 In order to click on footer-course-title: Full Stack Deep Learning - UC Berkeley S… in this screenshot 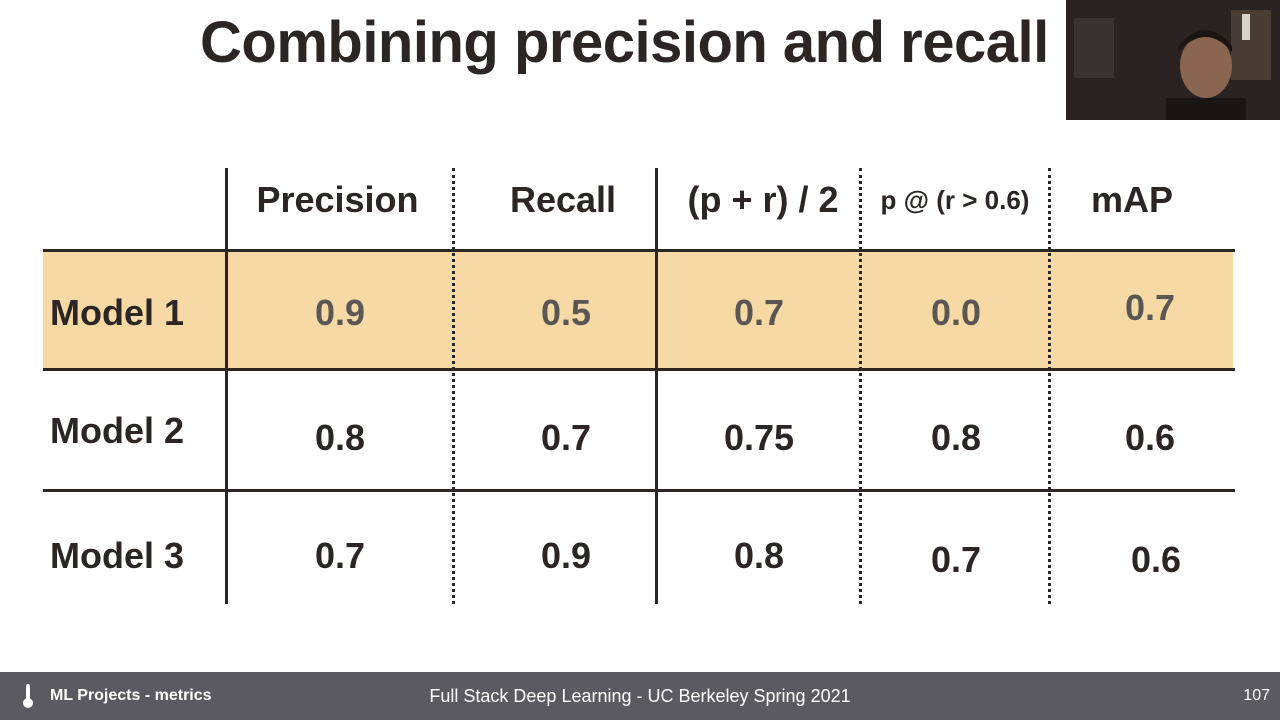, I will do `click(640, 696)`.